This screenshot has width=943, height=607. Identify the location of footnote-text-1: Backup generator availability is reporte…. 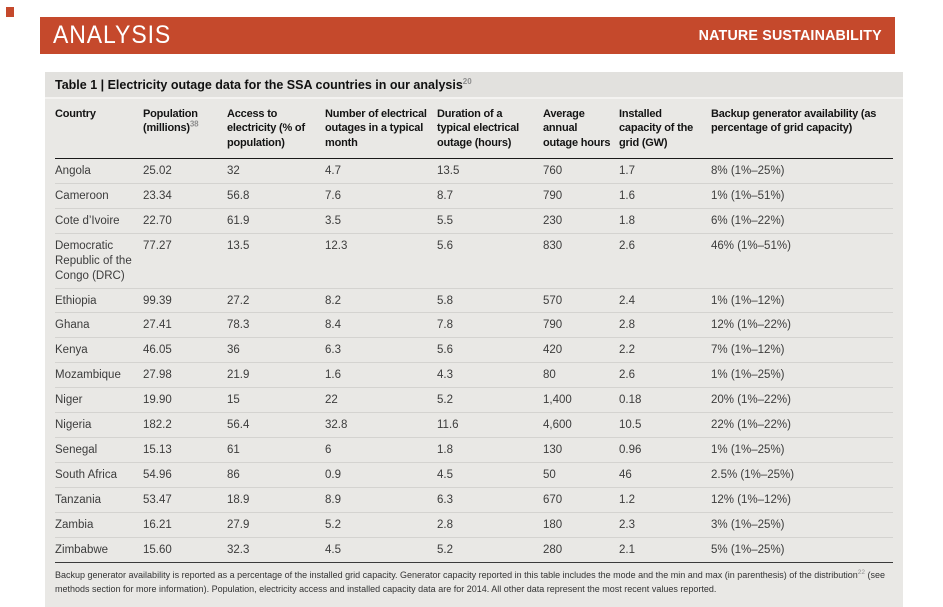
(456, 574).